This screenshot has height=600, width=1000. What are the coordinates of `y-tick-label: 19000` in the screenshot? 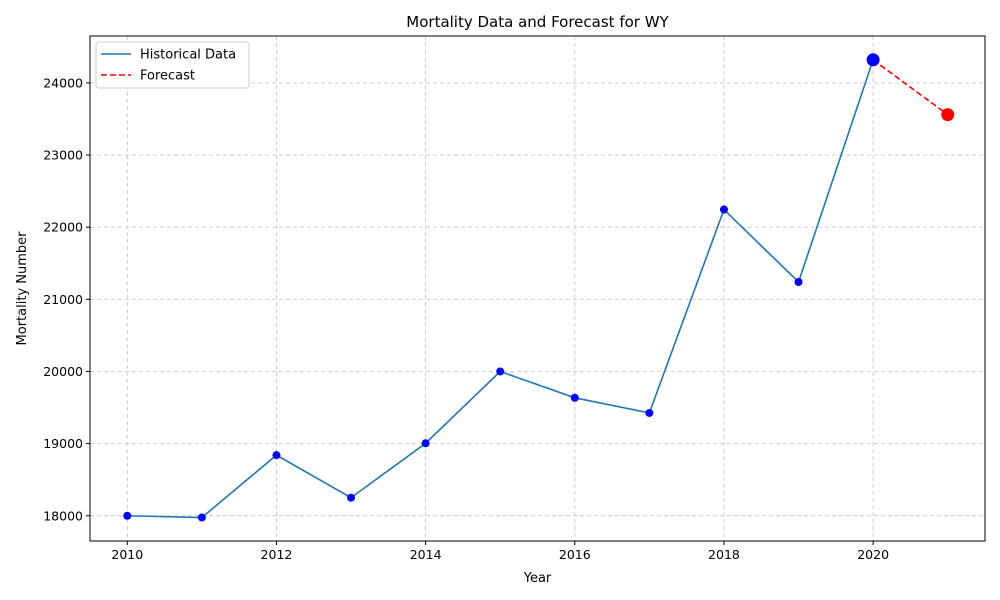 It's located at (63, 443).